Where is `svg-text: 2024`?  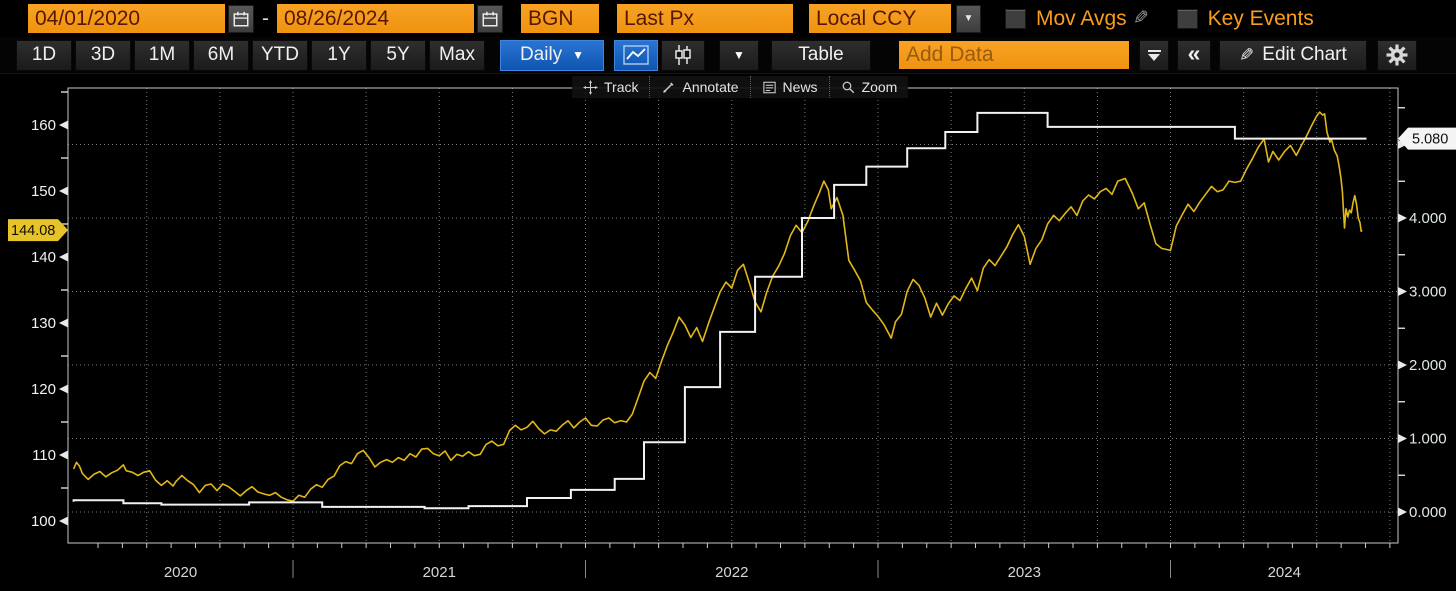 svg-text: 2024 is located at coordinates (1284, 572).